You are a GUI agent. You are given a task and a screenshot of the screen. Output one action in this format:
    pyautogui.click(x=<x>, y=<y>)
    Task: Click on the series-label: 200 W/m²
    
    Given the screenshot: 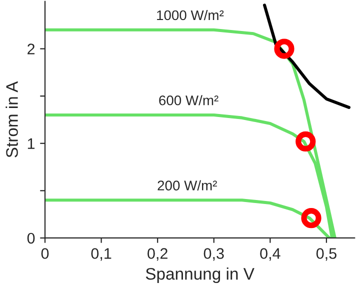 What is the action you would take?
    pyautogui.click(x=187, y=185)
    